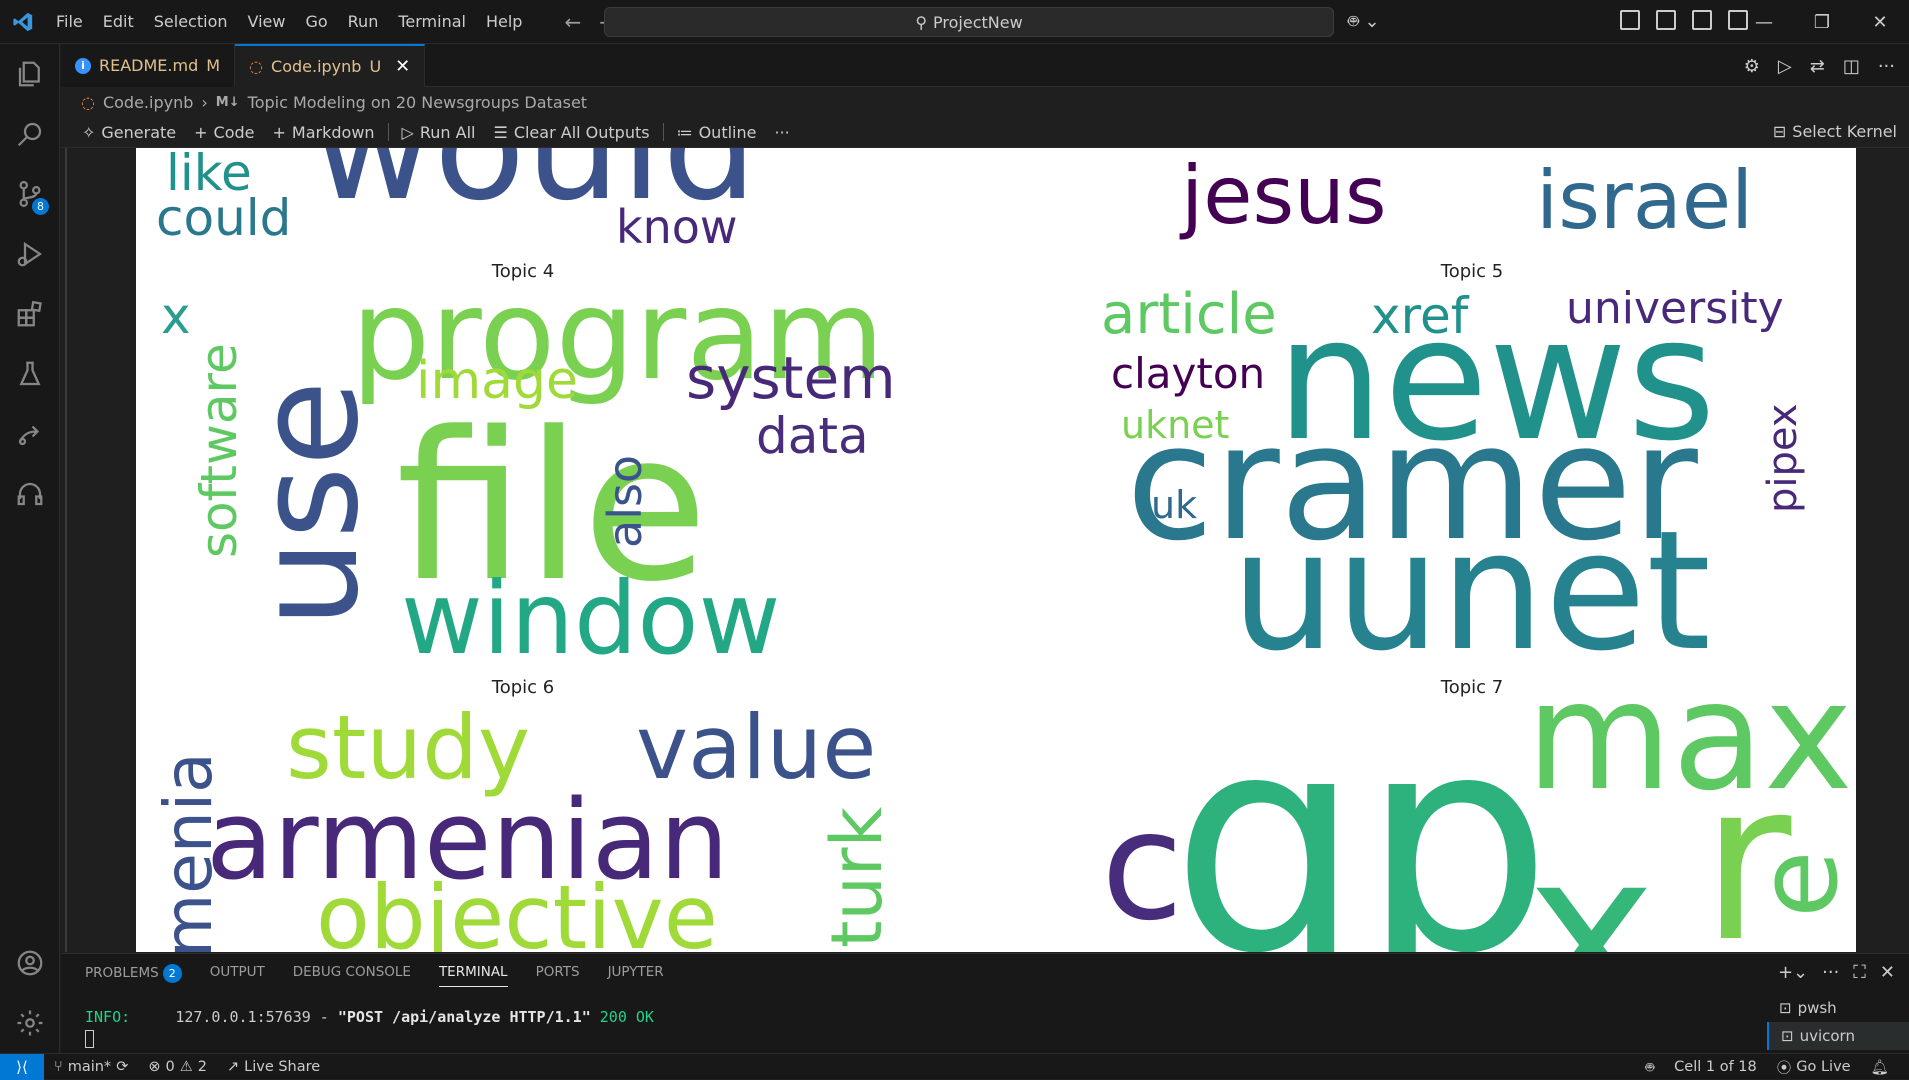 This screenshot has width=1909, height=1080. What do you see at coordinates (154, 1066) in the screenshot?
I see `error-icon: ⊗` at bounding box center [154, 1066].